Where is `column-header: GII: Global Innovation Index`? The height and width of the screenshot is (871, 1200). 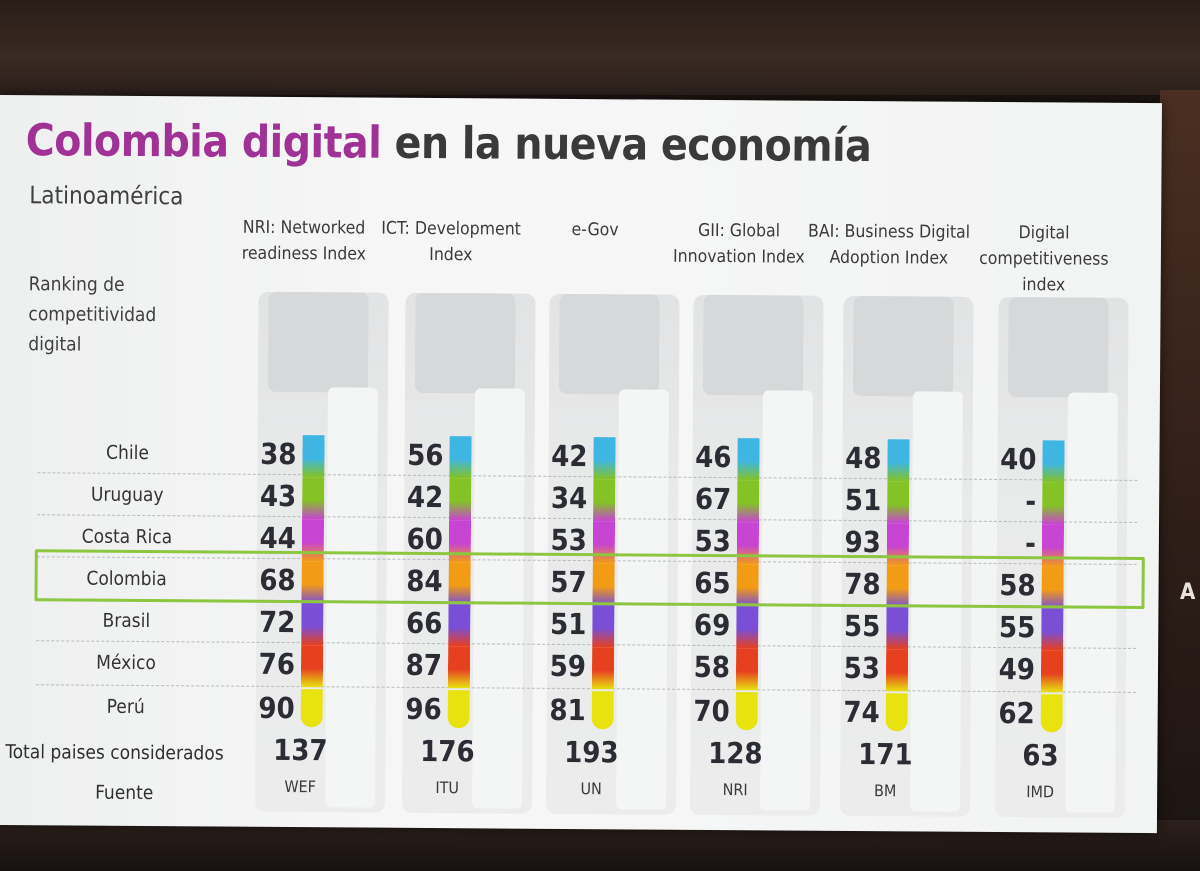
column-header: GII: Global Innovation Index is located at coordinates (738, 244).